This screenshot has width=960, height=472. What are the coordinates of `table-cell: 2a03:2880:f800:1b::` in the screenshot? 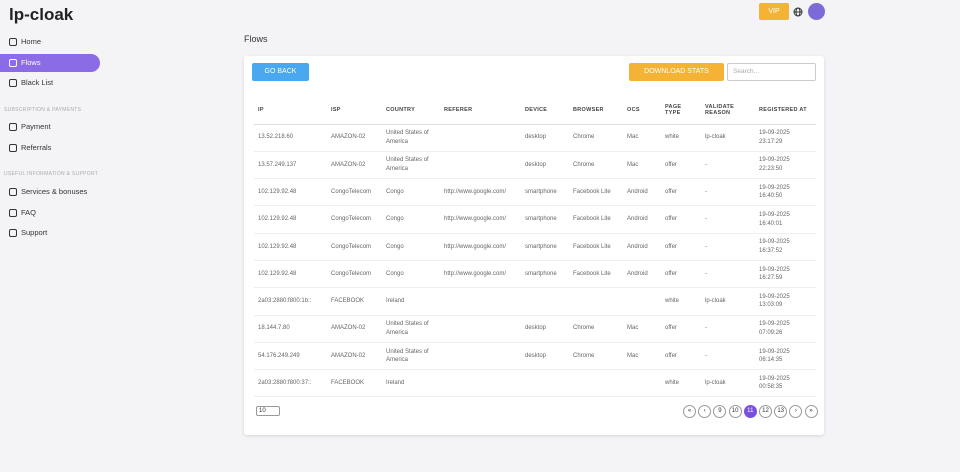 It's located at (290, 301).